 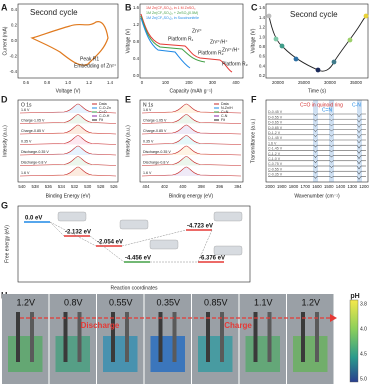 I want to click on x-tick-label: 1.0, so click(x=68, y=82).